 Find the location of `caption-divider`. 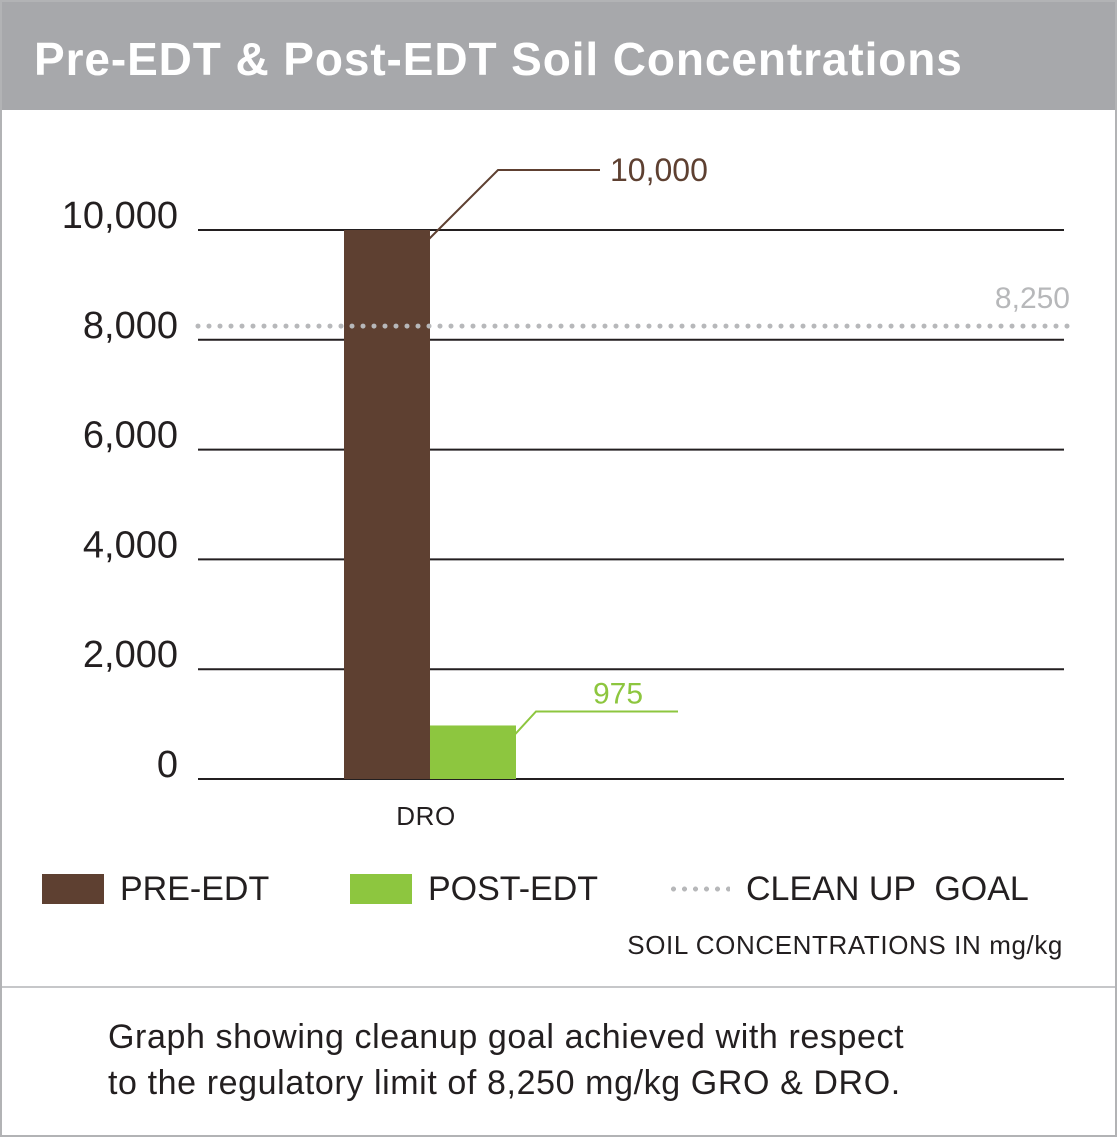

caption-divider is located at coordinates (558, 987).